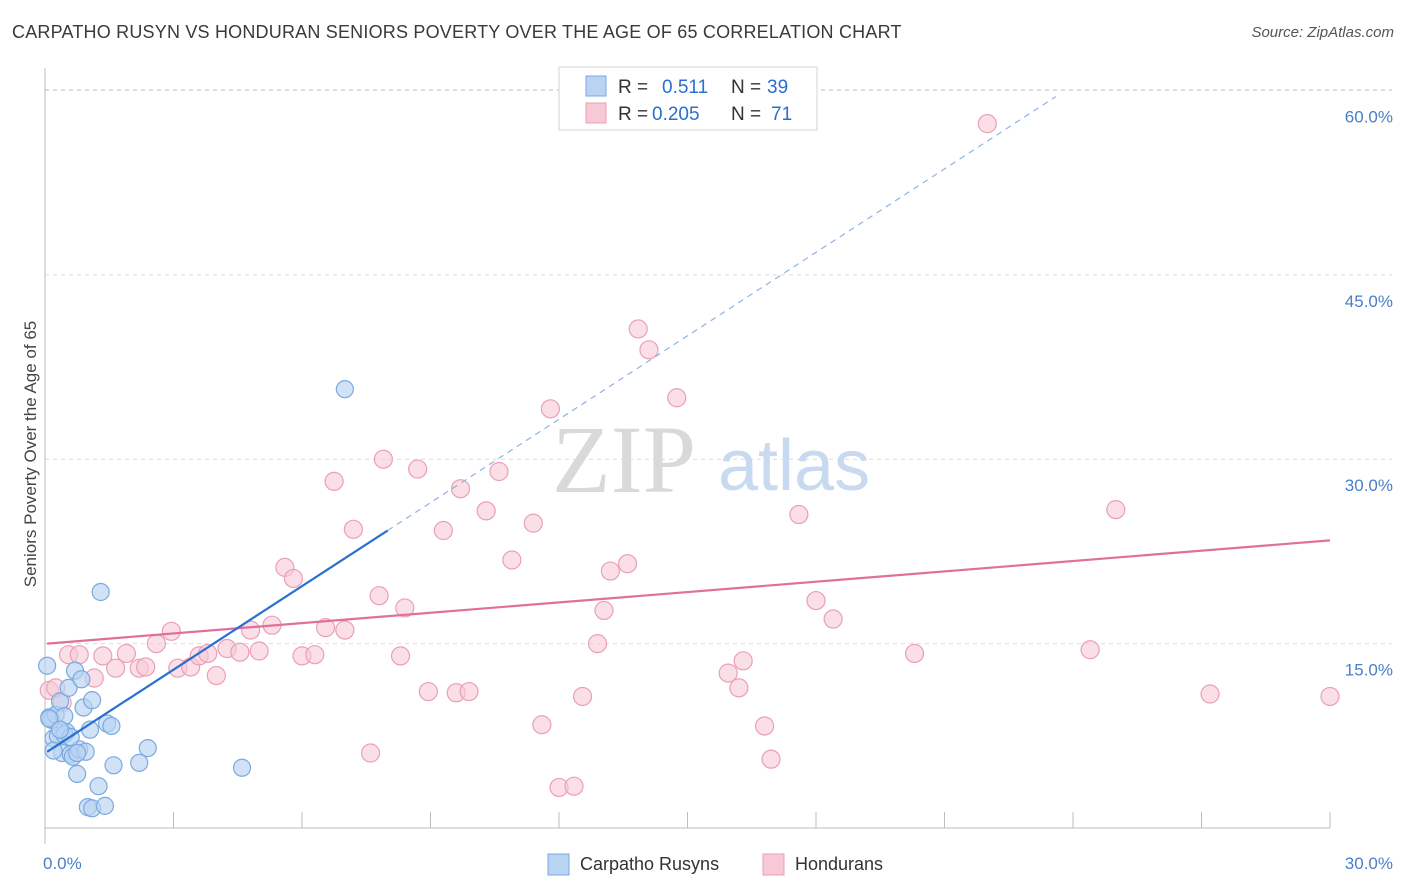 This screenshot has height=892, width=1406. I want to click on watermark-zip: ZIP, so click(624, 459).